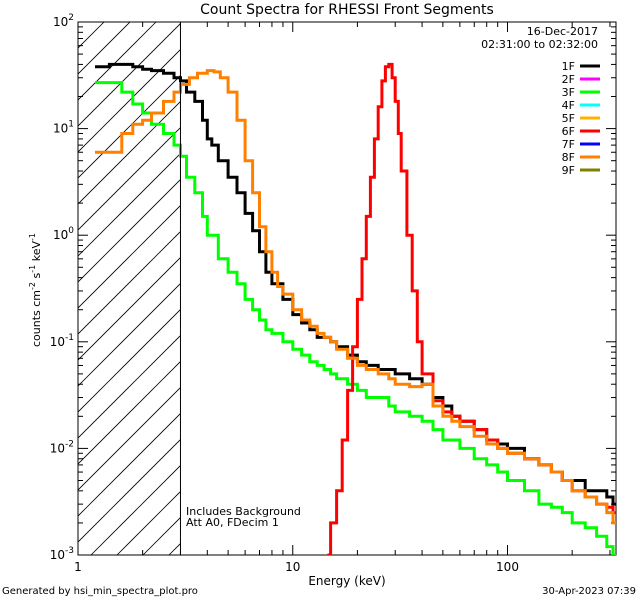 The image size is (640, 600). I want to click on time-range-label: 02:31:00 to 02:32:00, so click(539, 44).